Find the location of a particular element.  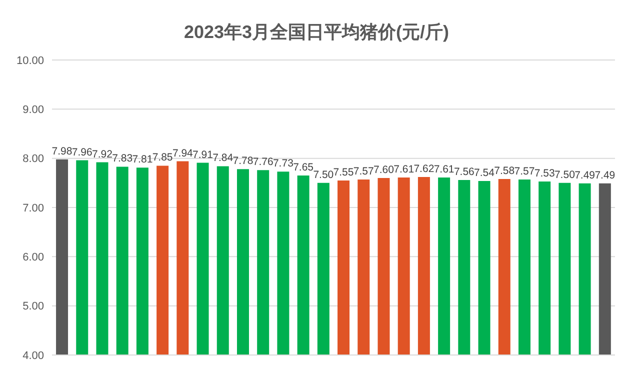

data-label: 7.83 is located at coordinates (122, 158).